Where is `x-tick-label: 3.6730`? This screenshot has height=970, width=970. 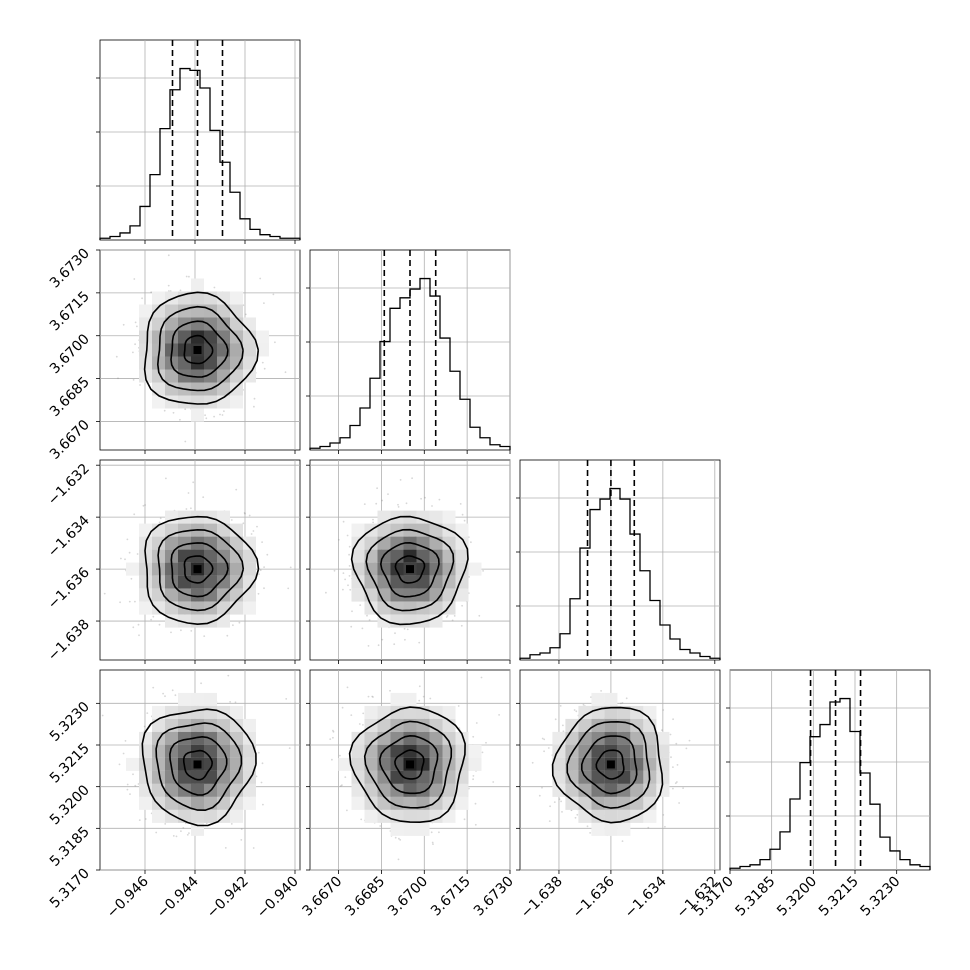 x-tick-label: 3.6730 is located at coordinates (494, 897).